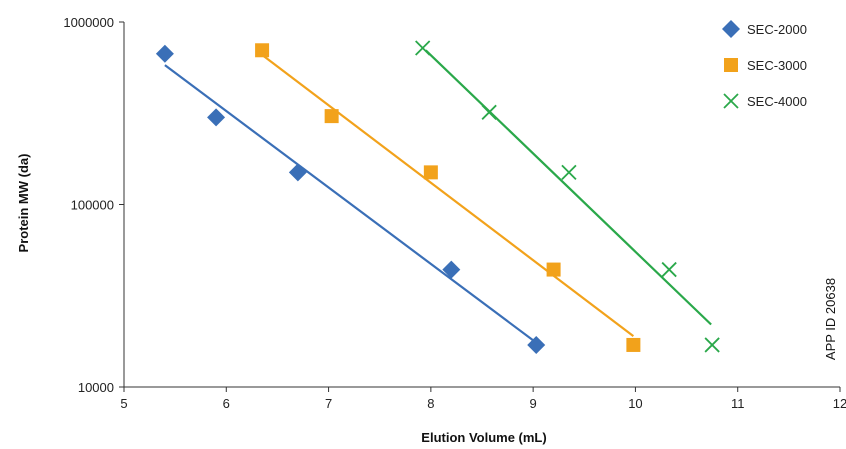  Describe the element at coordinates (777, 65) in the screenshot. I see `sec-3000-legend-label: SEC-3000` at that location.